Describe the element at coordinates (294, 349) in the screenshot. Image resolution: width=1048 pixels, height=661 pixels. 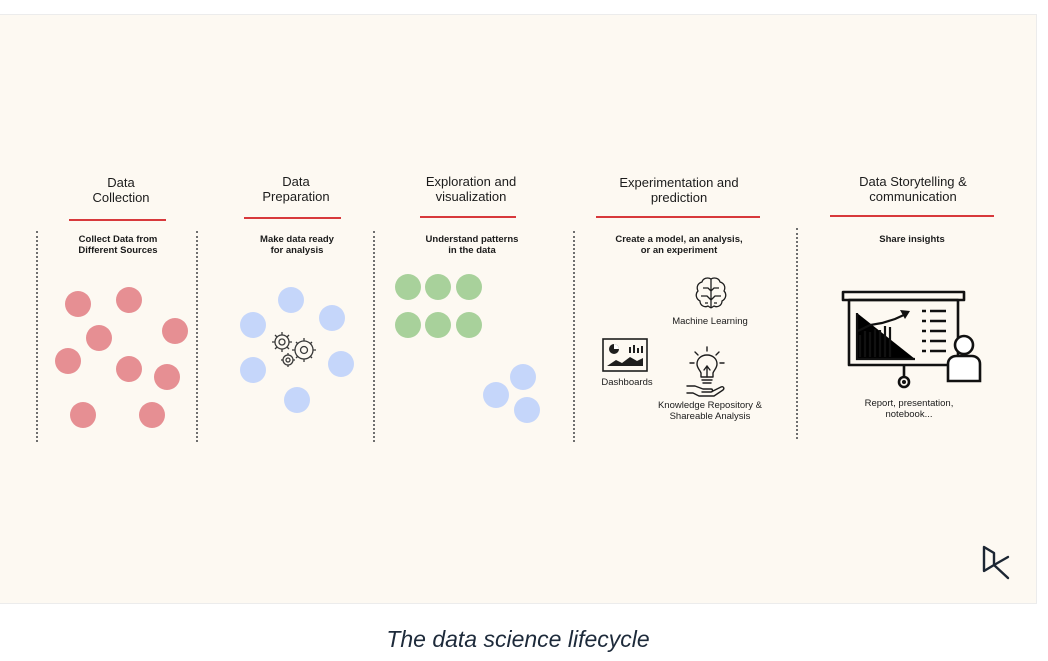
I see `gears-icon` at that location.